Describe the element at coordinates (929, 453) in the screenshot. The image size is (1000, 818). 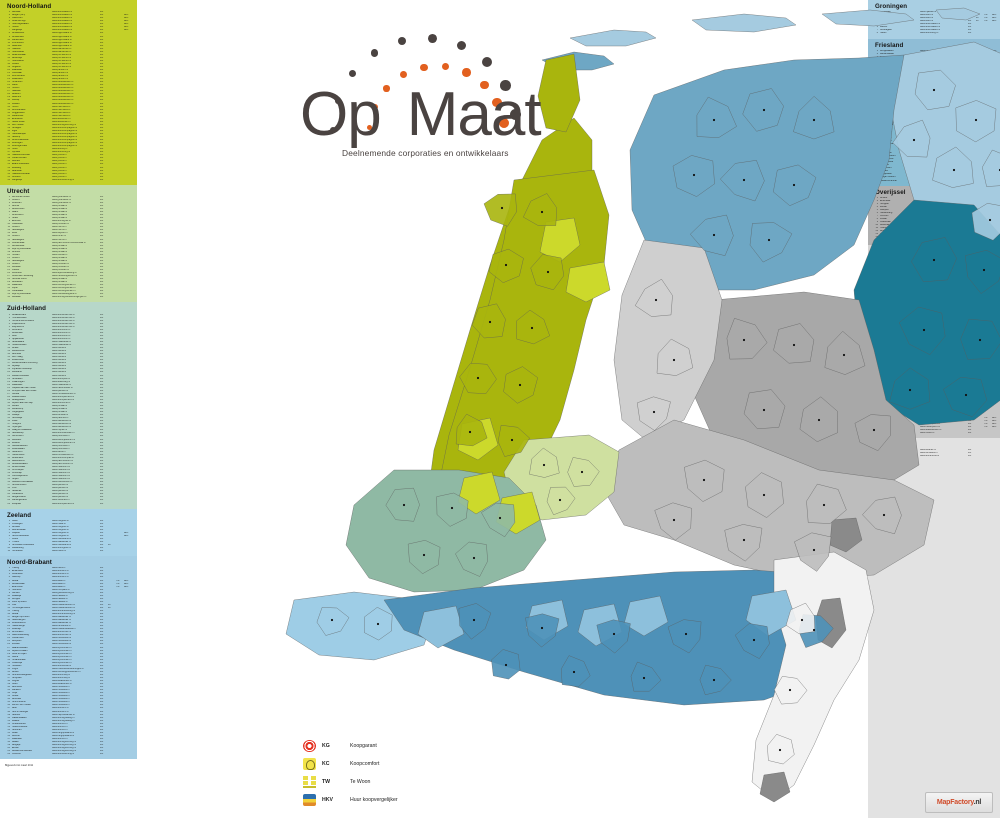
I see `corporation-url: www.servatius.nl` at that location.